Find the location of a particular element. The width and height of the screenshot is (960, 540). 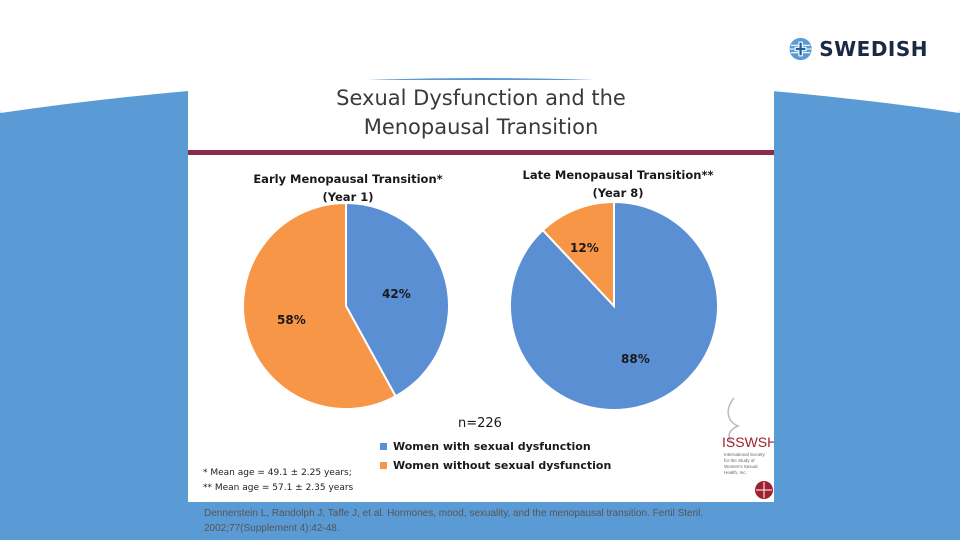

title-divider is located at coordinates (481, 152).